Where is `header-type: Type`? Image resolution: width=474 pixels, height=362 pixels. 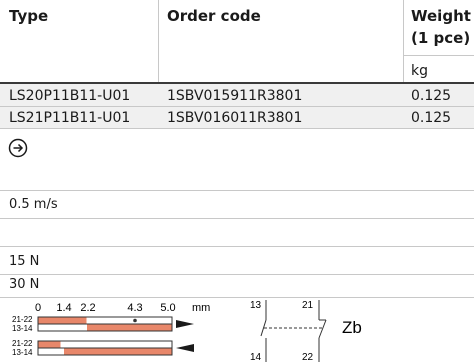 header-type: Type is located at coordinates (29, 16).